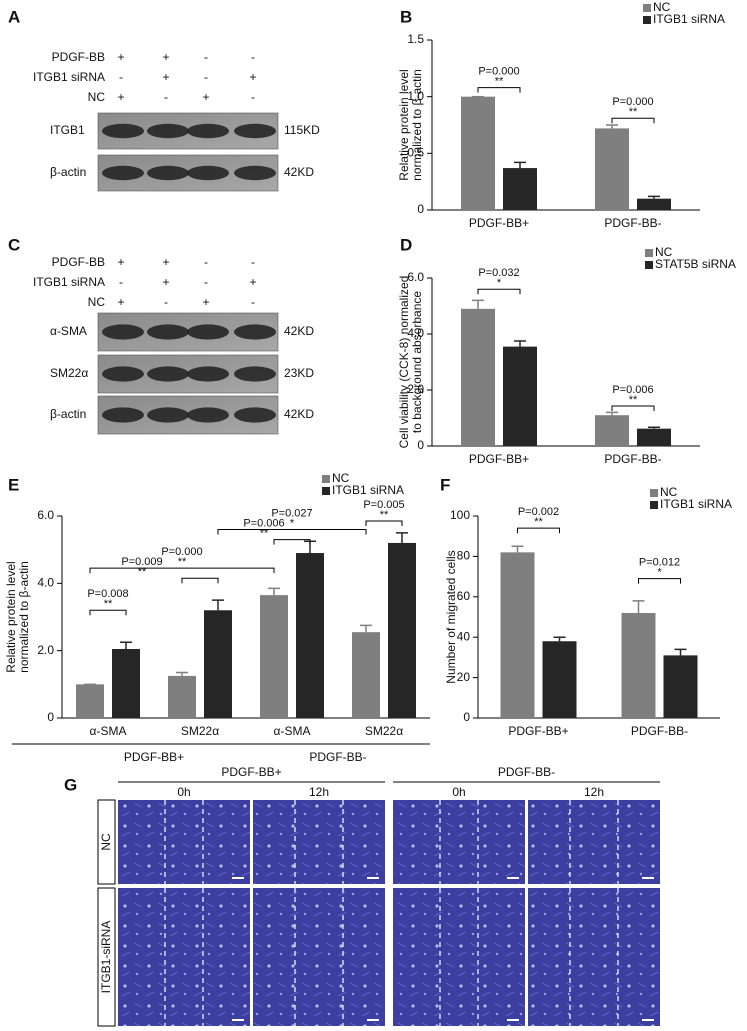  What do you see at coordinates (415, 39) in the screenshot?
I see `y-tick-label: 1.5` at bounding box center [415, 39].